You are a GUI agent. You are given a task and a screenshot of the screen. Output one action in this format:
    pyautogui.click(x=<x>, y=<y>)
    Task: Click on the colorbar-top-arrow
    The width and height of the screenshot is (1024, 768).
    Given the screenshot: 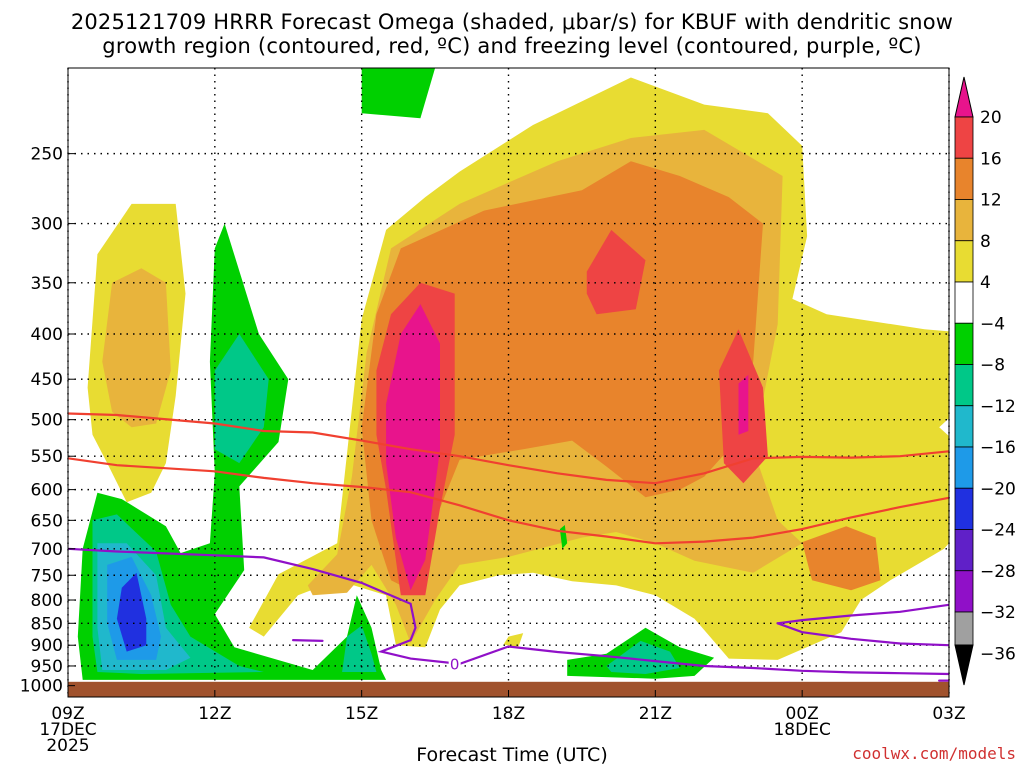 What is the action you would take?
    pyautogui.click(x=964, y=97)
    